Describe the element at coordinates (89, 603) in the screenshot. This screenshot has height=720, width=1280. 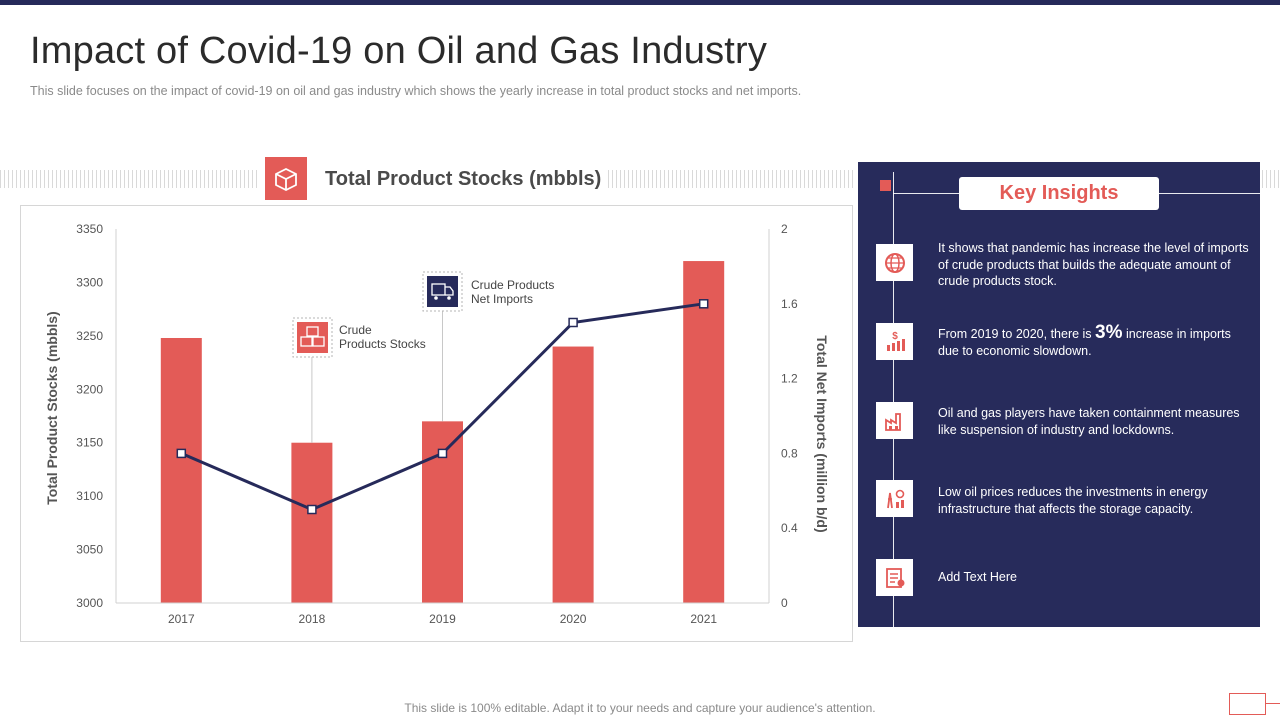
I see `y-tick-label: 3000` at that location.